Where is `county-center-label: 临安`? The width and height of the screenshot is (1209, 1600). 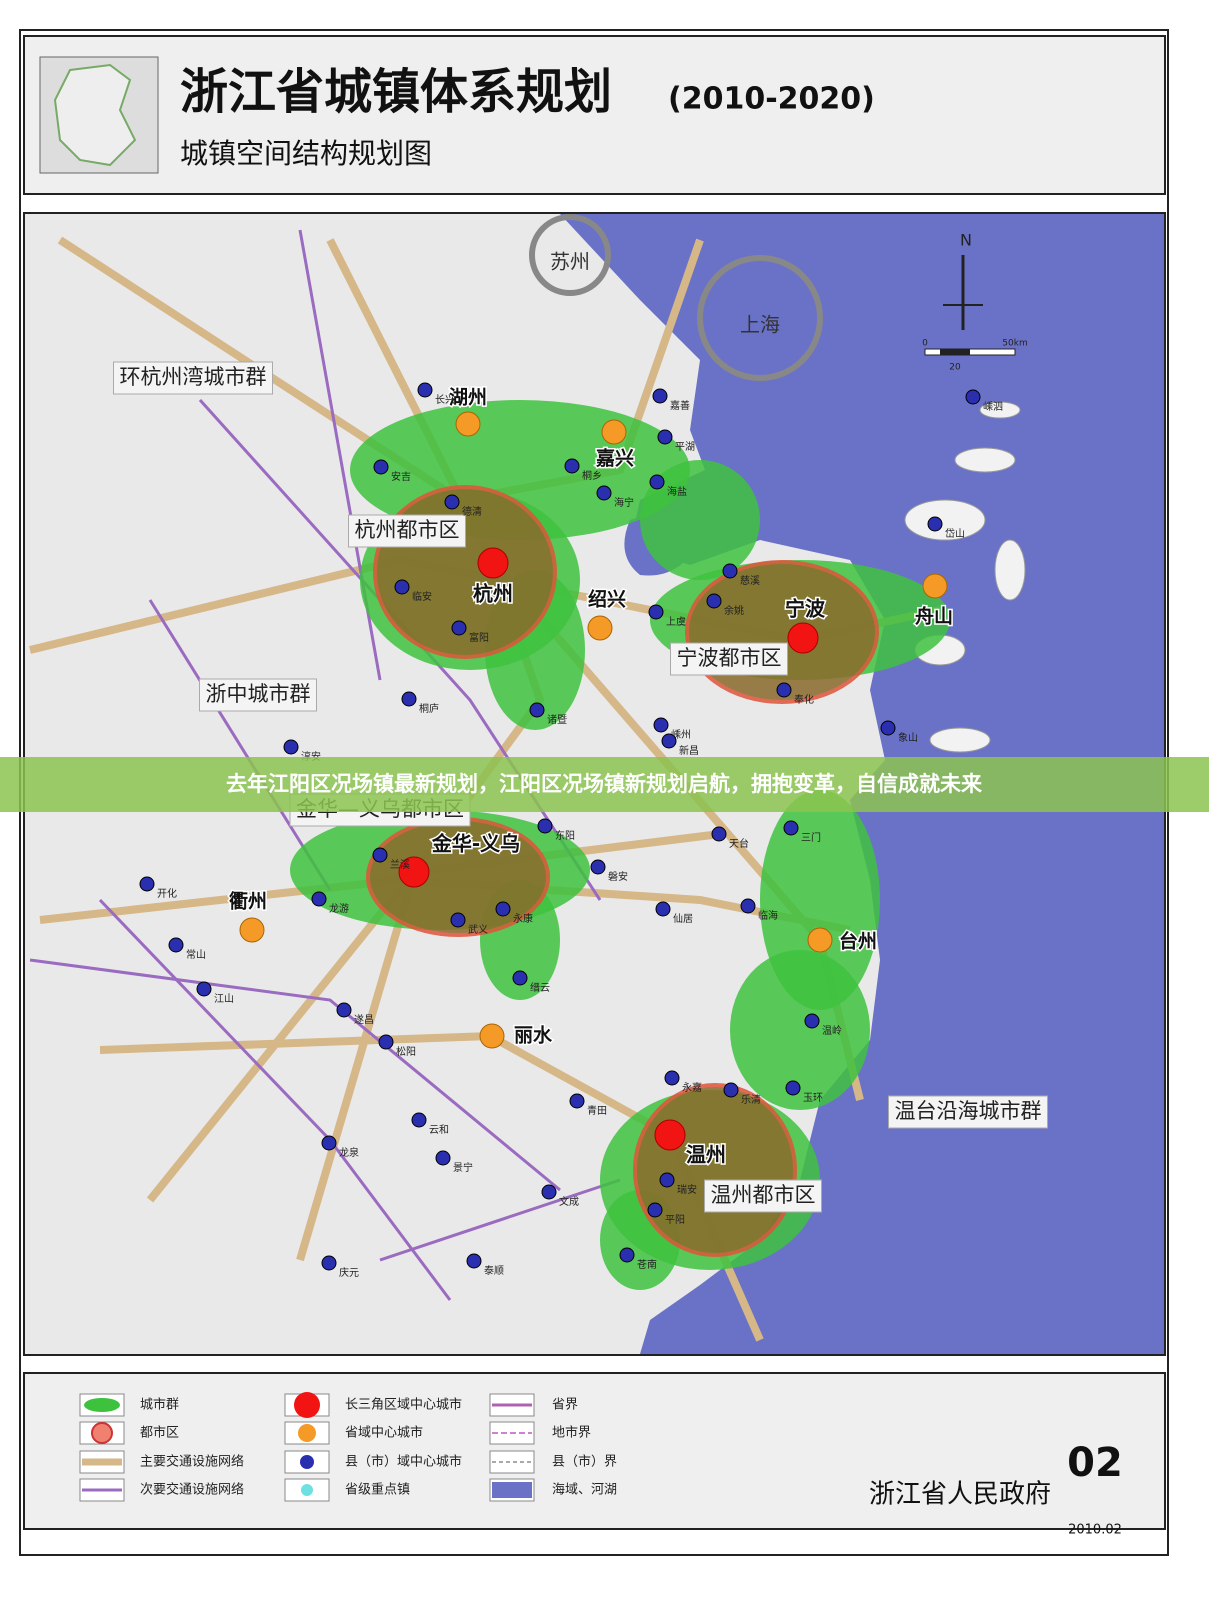
county-center-label: 临安 is located at coordinates (422, 596).